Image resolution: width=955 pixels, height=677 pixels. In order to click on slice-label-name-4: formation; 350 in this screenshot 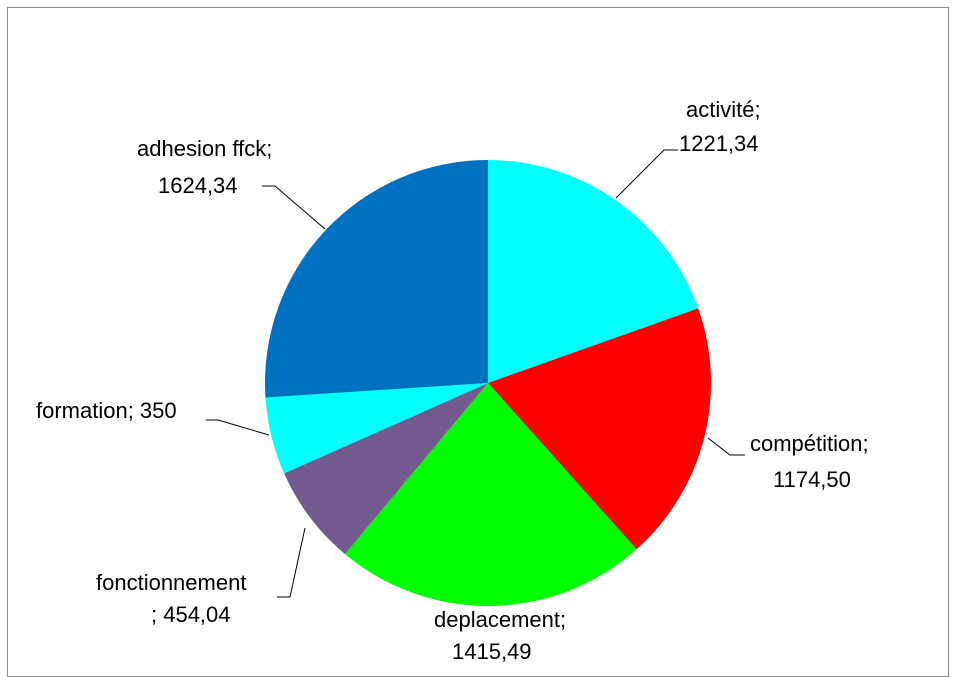, I will do `click(106, 410)`.